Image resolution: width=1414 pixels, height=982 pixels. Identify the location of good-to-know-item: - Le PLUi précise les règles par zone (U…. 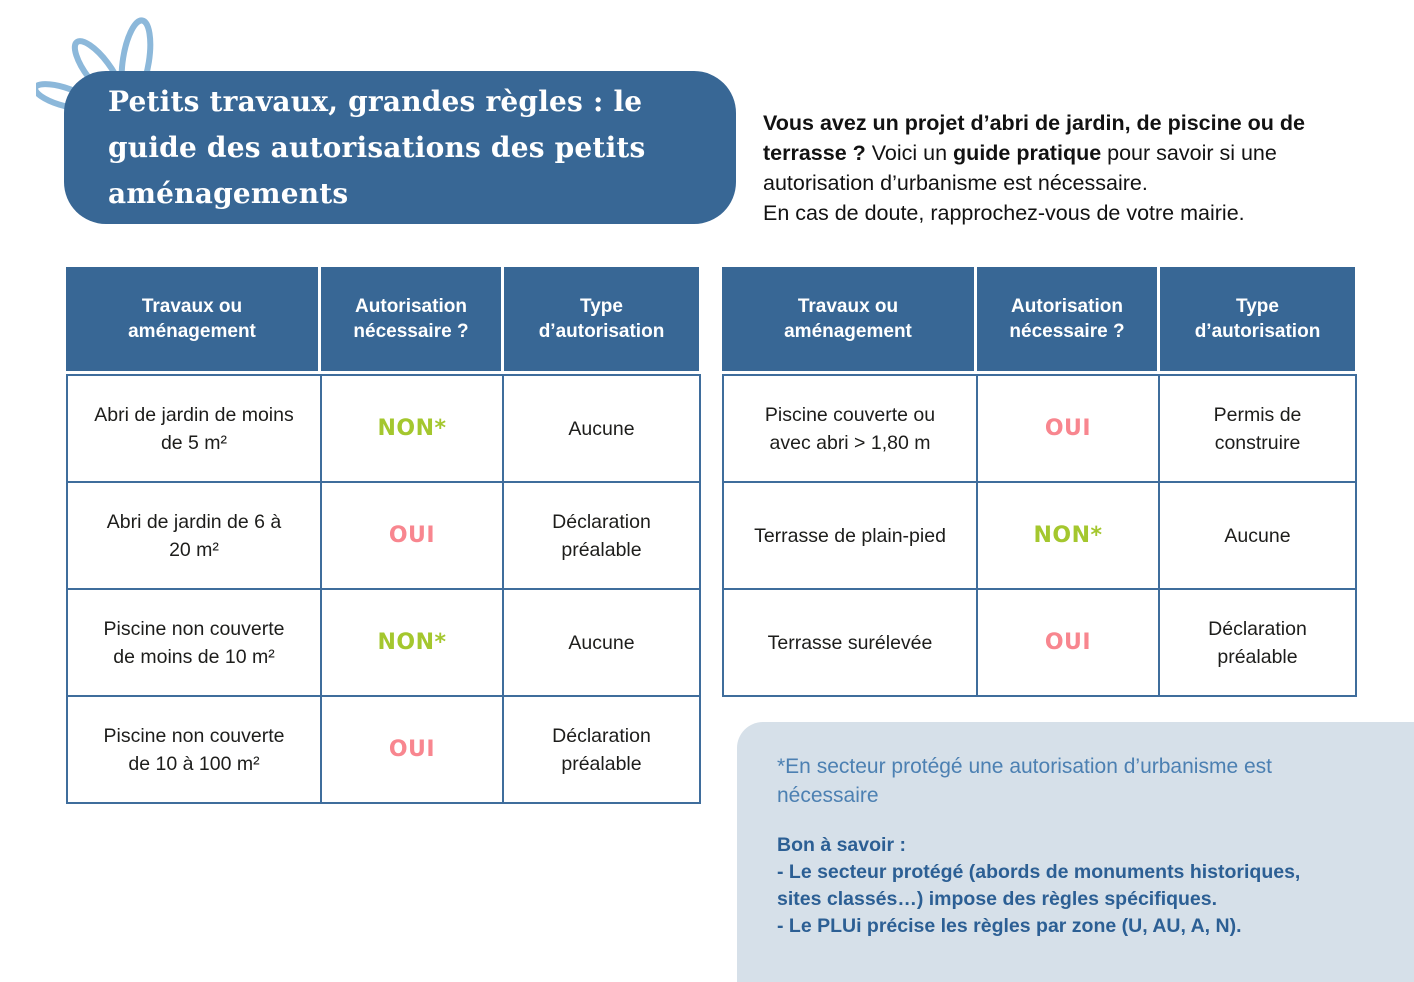
(1009, 926).